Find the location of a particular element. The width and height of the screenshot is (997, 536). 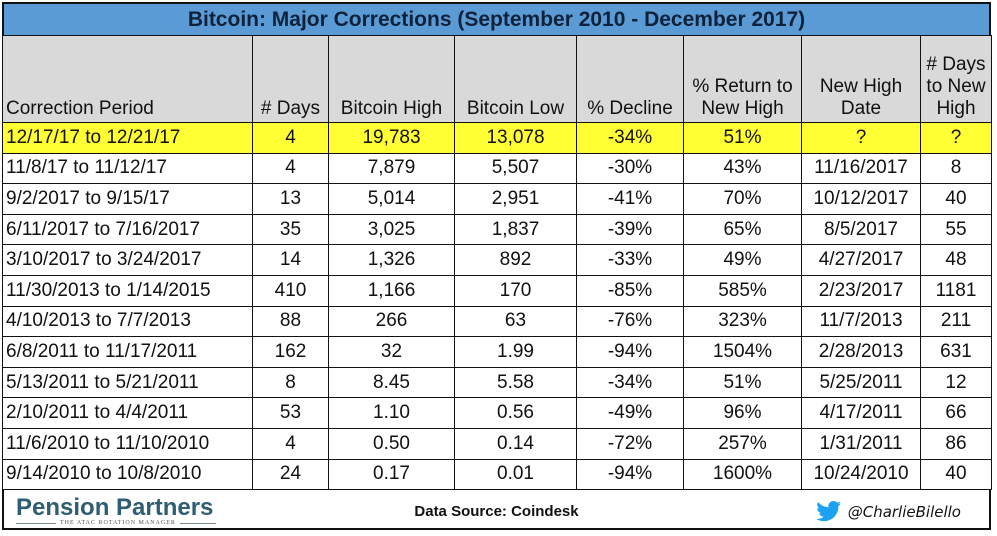

twitter-credit: @CharlieBilello is located at coordinates (888, 511).